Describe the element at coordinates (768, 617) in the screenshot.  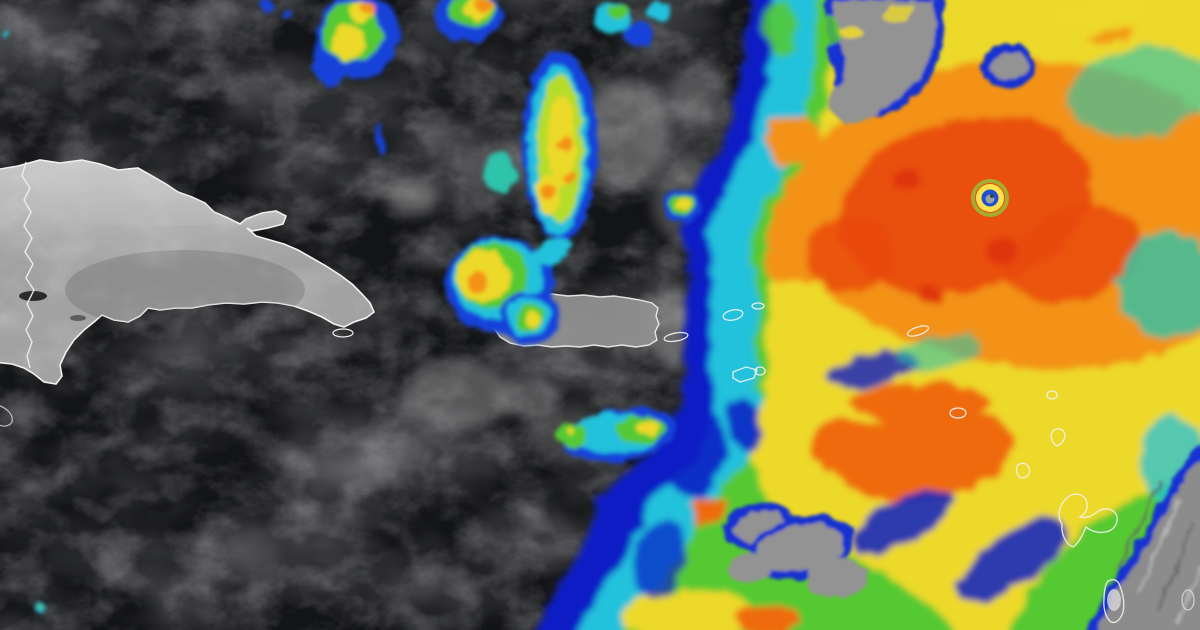
I see `orange-spot-bottom` at that location.